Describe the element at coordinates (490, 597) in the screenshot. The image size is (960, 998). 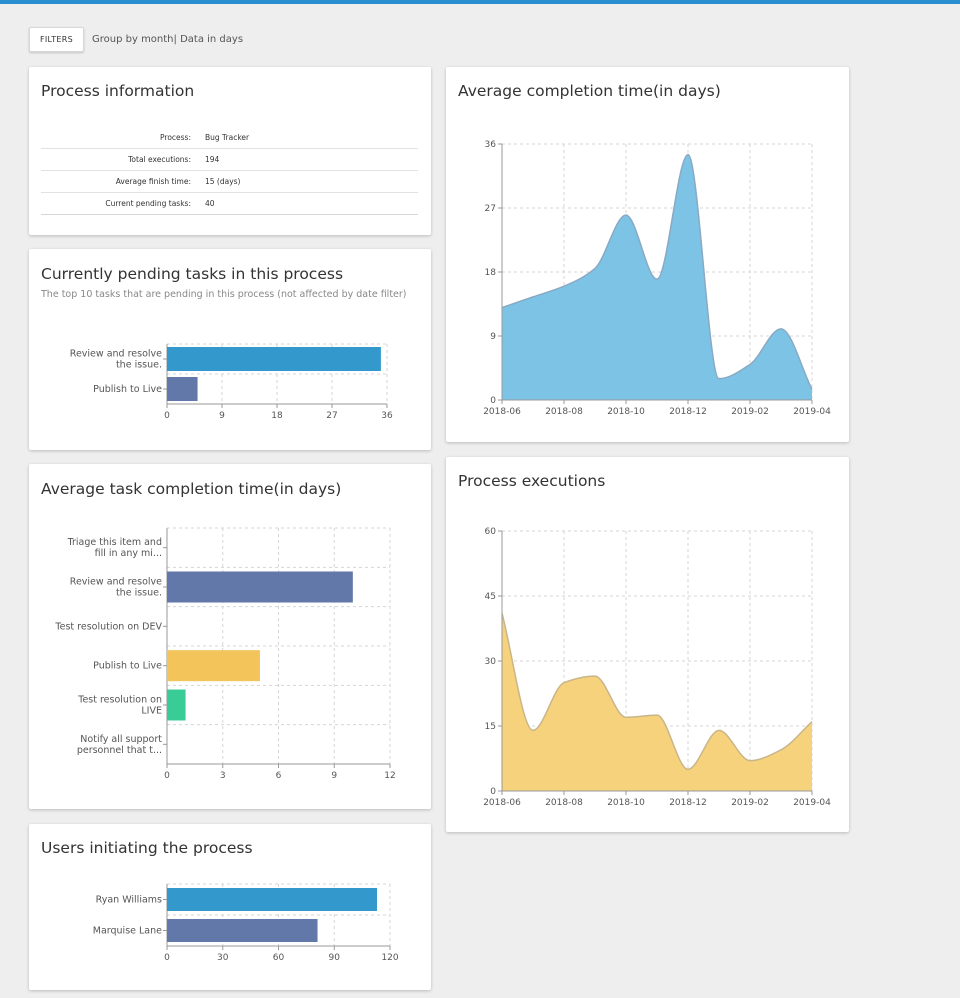
I see `y-tick-label: 45` at that location.